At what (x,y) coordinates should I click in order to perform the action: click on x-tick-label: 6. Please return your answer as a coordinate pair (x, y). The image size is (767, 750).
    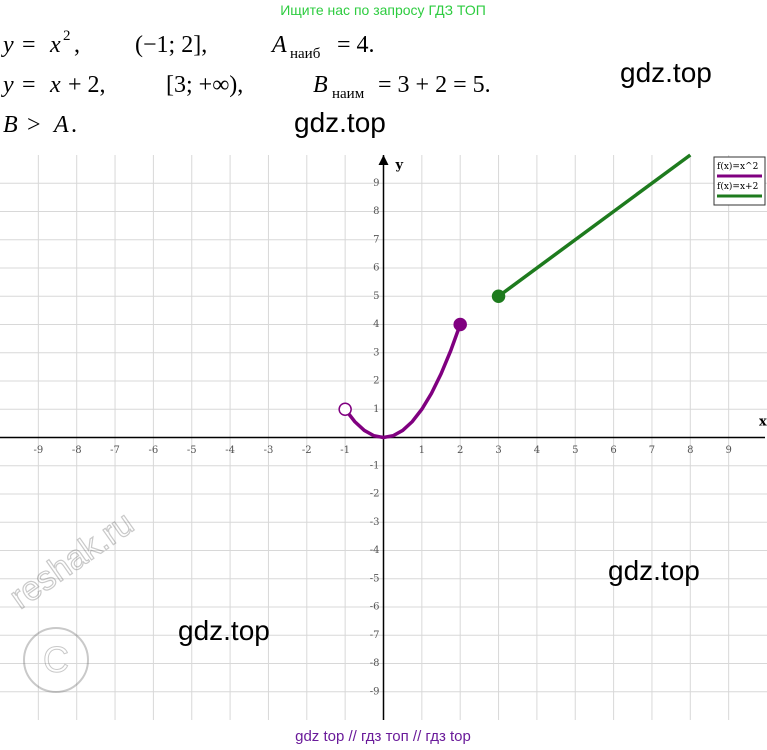
    Looking at the image, I should click on (613, 450).